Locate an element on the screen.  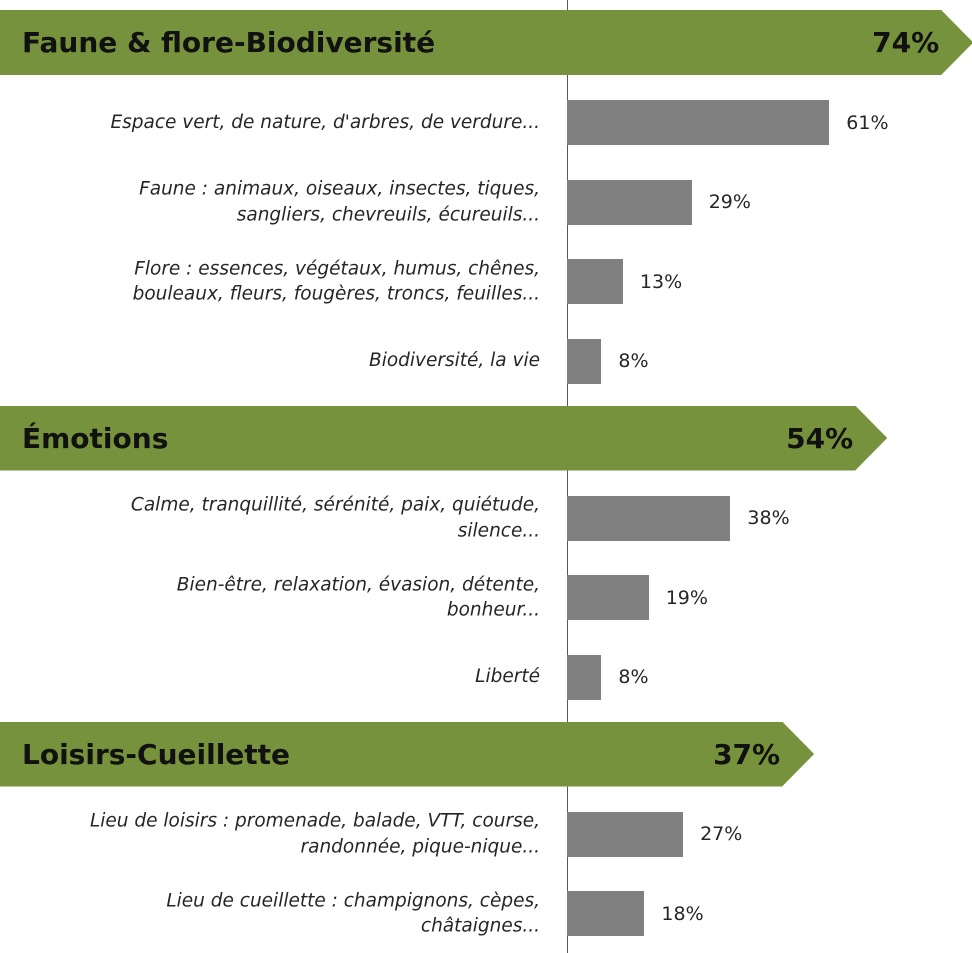
group-name: Émotions is located at coordinates (95, 438).